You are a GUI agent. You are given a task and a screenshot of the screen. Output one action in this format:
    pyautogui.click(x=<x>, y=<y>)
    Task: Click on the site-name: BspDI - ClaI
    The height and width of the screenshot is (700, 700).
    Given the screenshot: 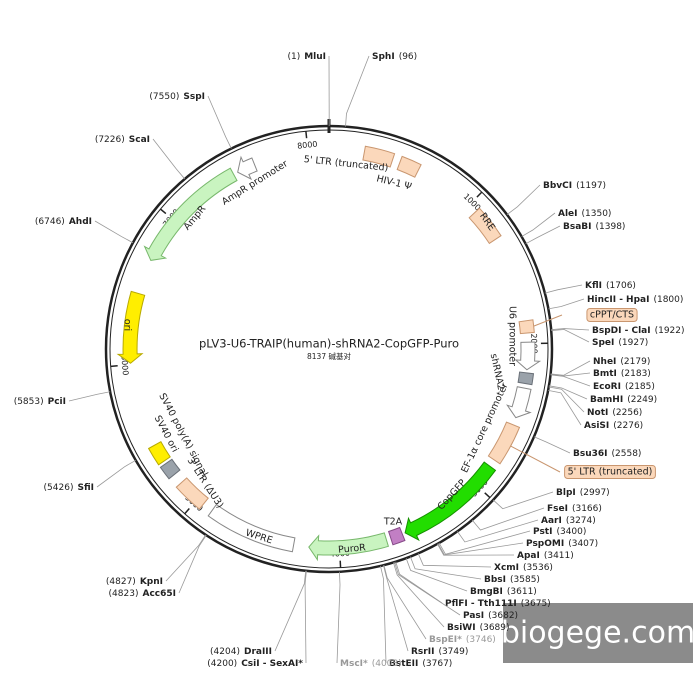 What is the action you would take?
    pyautogui.click(x=621, y=331)
    